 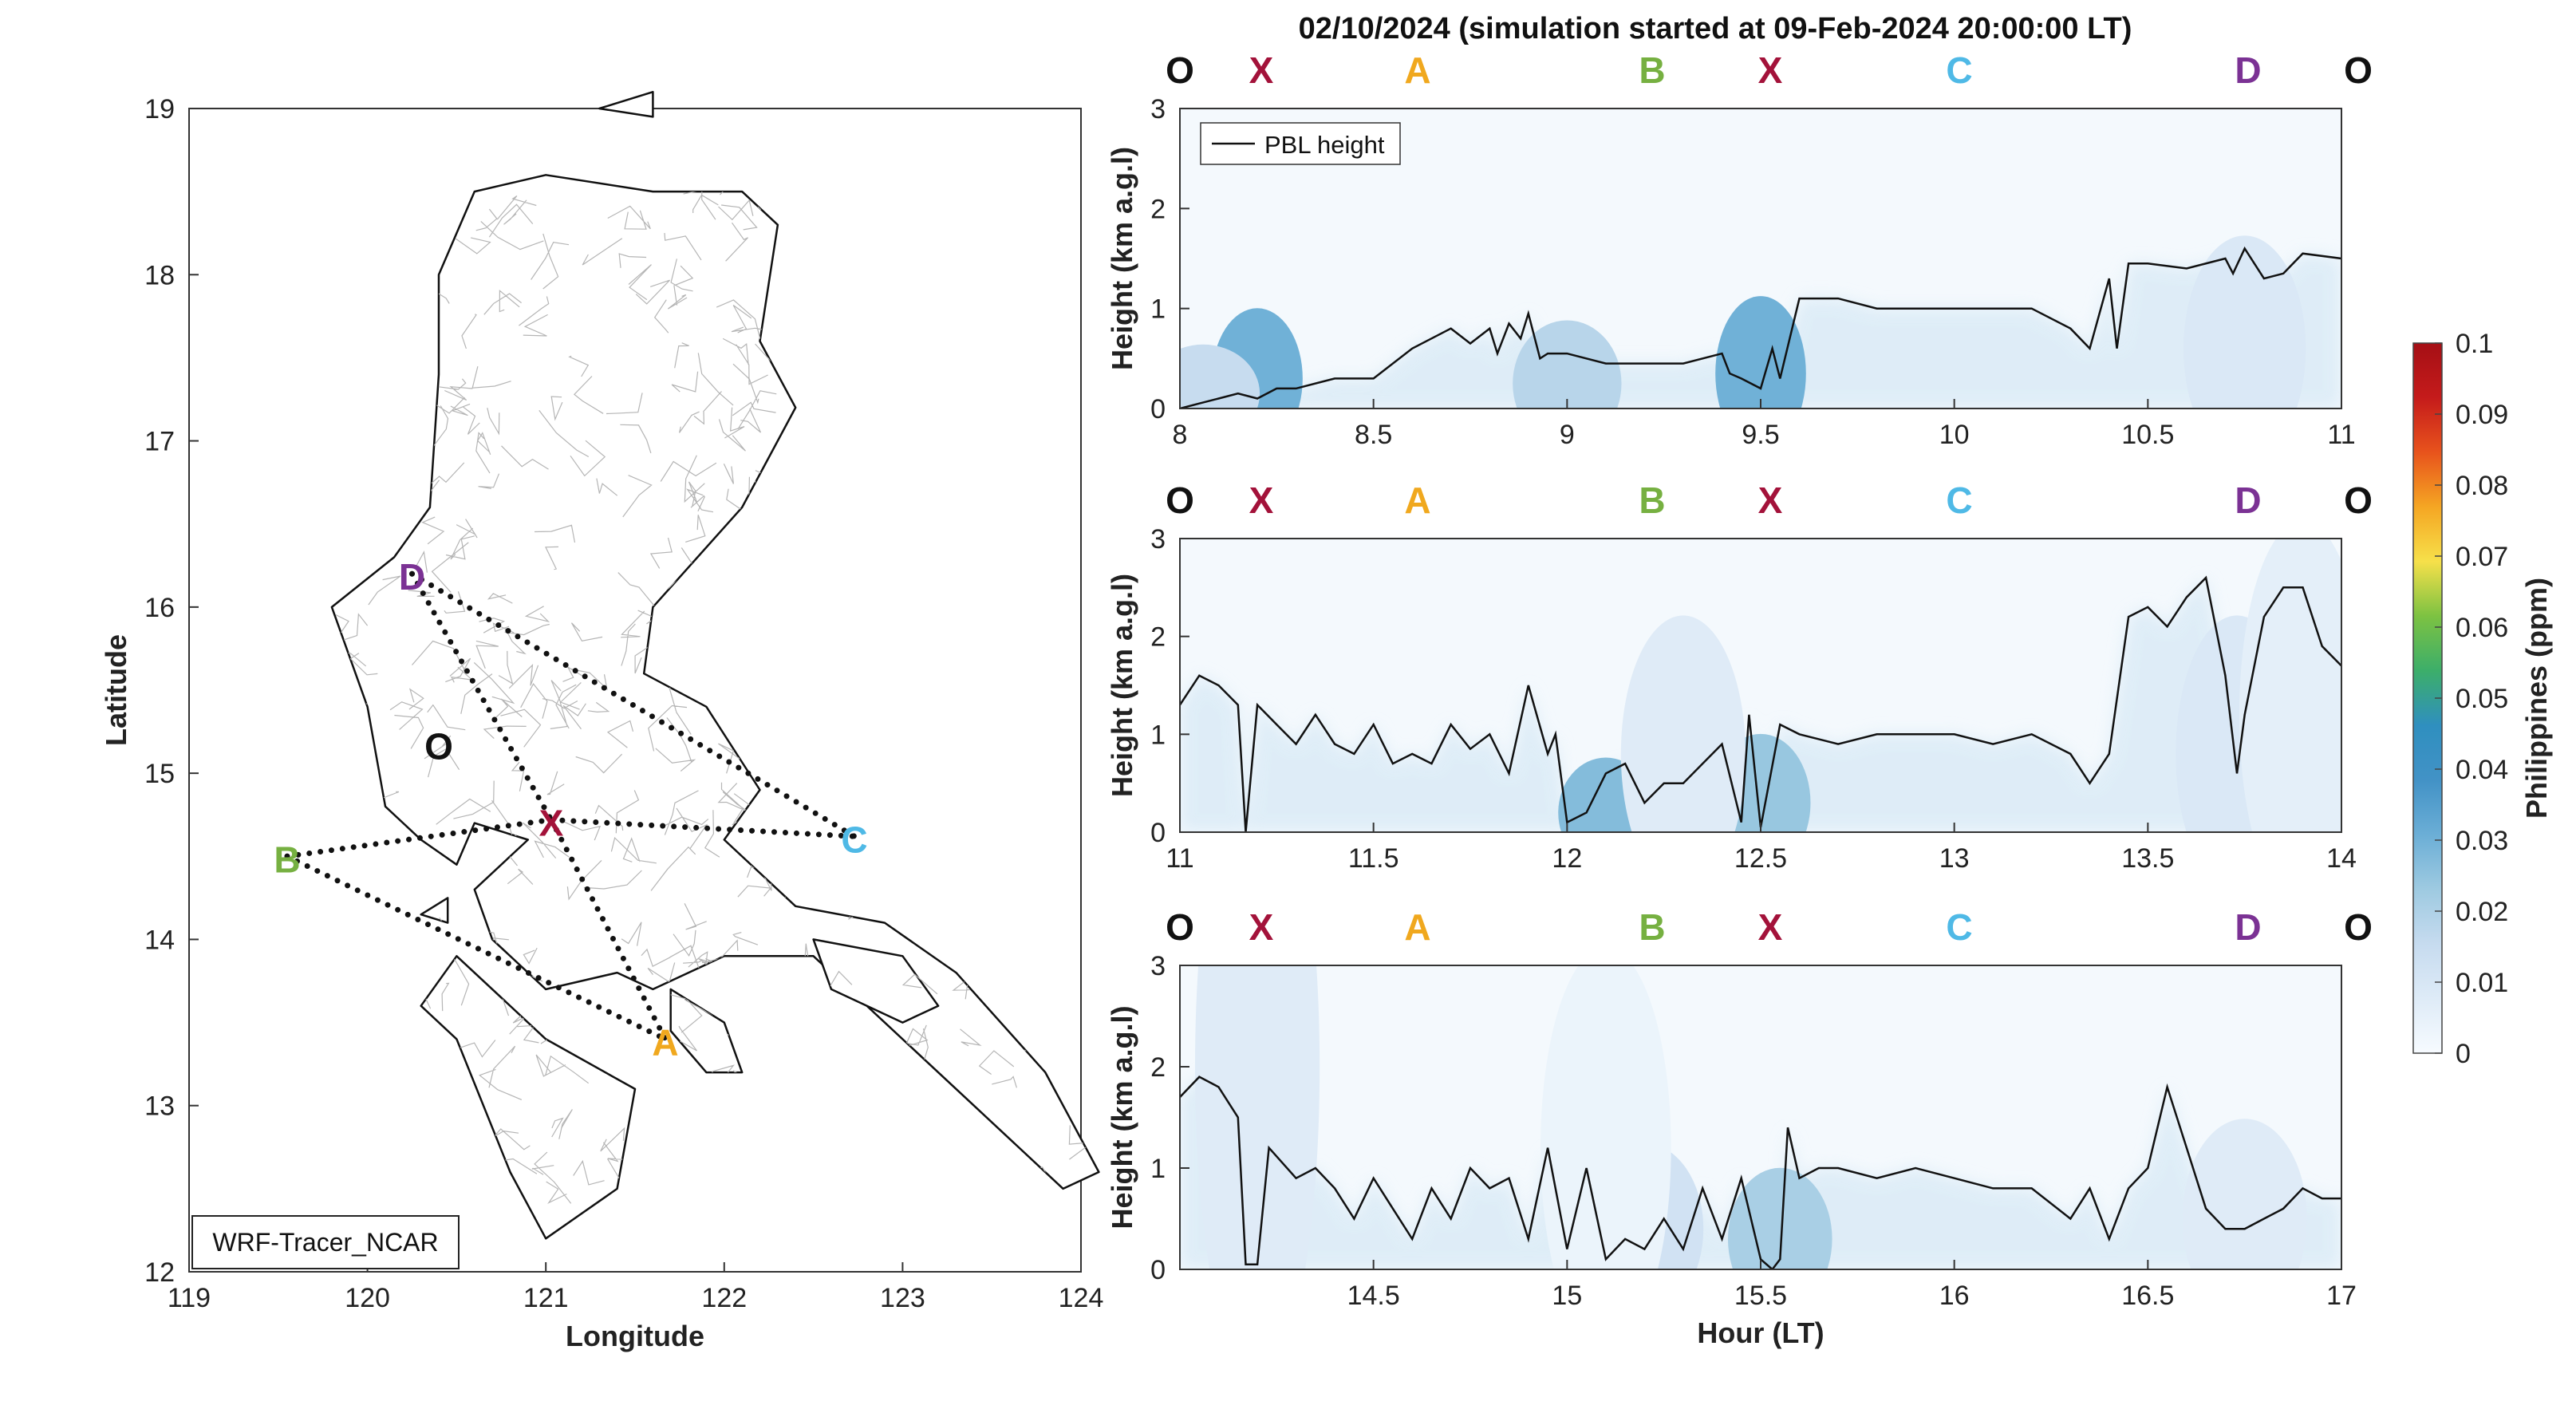 What do you see at coordinates (2475, 344) in the screenshot?
I see `colorbar-tick-label: 0.1` at bounding box center [2475, 344].